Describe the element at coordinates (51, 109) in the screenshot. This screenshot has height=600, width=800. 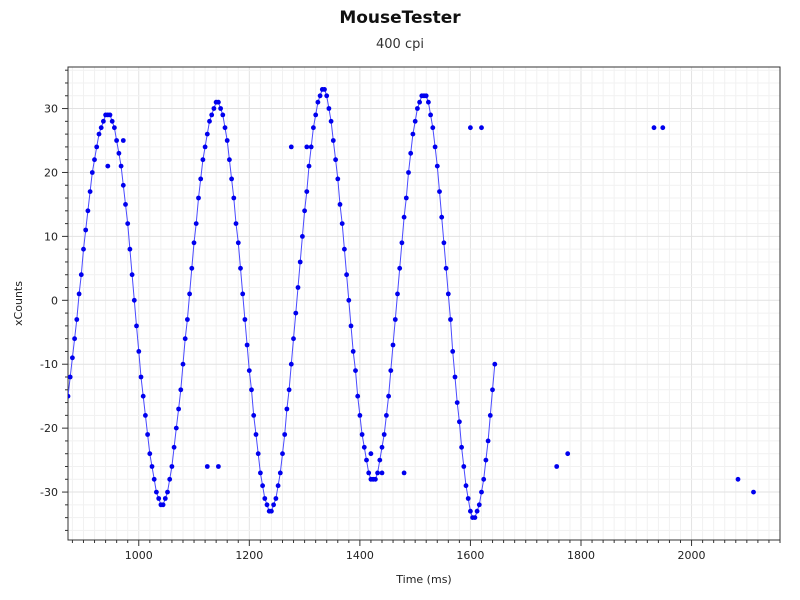
I see `y-tick-label: 30` at that location.